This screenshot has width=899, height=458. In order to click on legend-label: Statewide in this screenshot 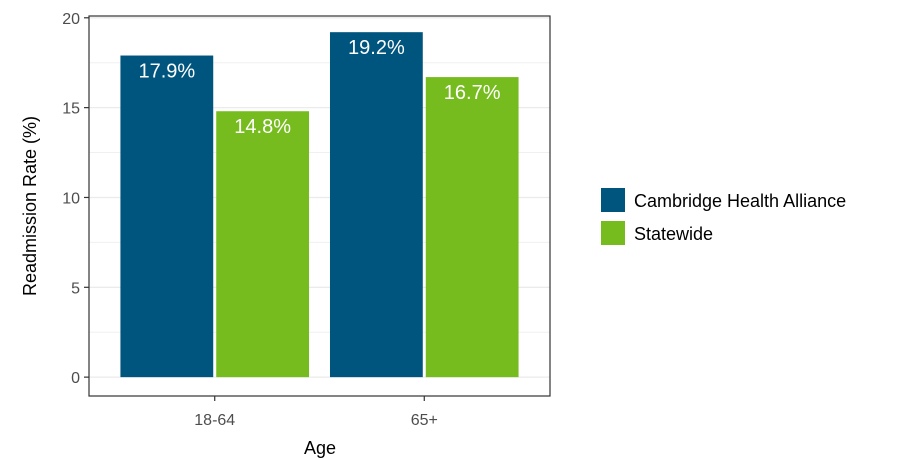, I will do `click(673, 234)`.